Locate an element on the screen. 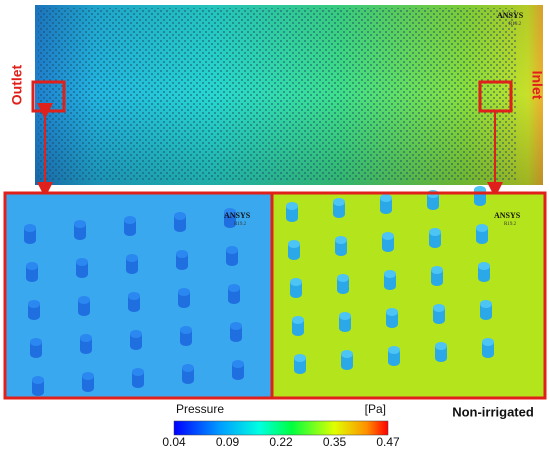 The width and height of the screenshot is (550, 455). colorbar-ticks: 0.04 0.09 0.22 0.35 0.47 is located at coordinates (281, 442).